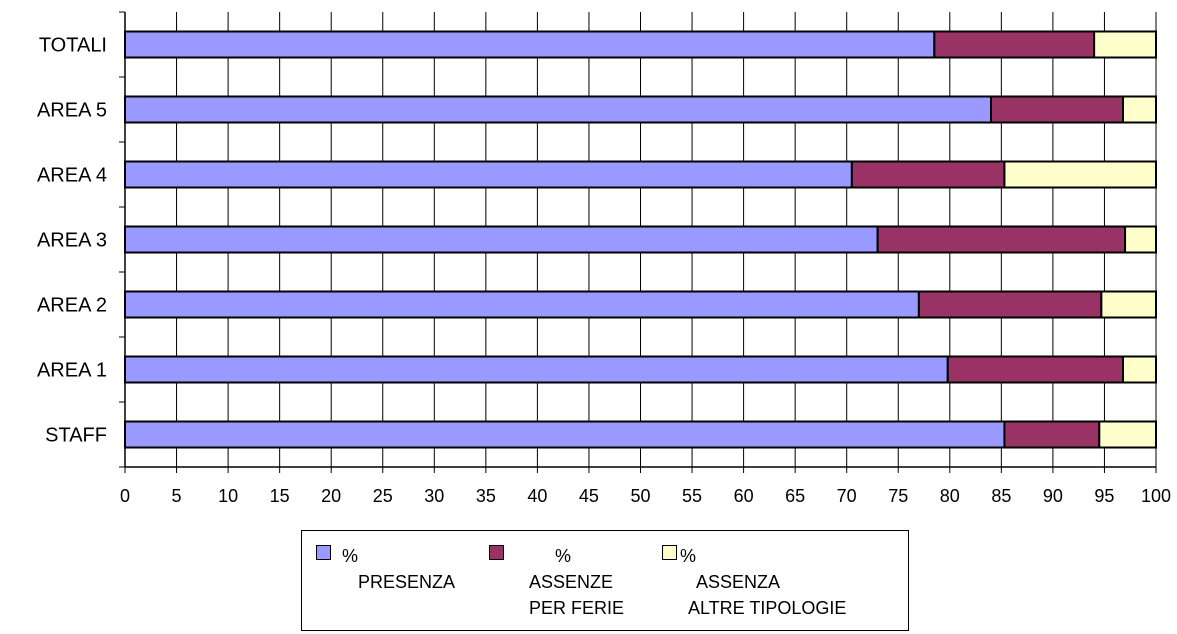  What do you see at coordinates (898, 496) in the screenshot?
I see `x-tick-label-15: 75` at bounding box center [898, 496].